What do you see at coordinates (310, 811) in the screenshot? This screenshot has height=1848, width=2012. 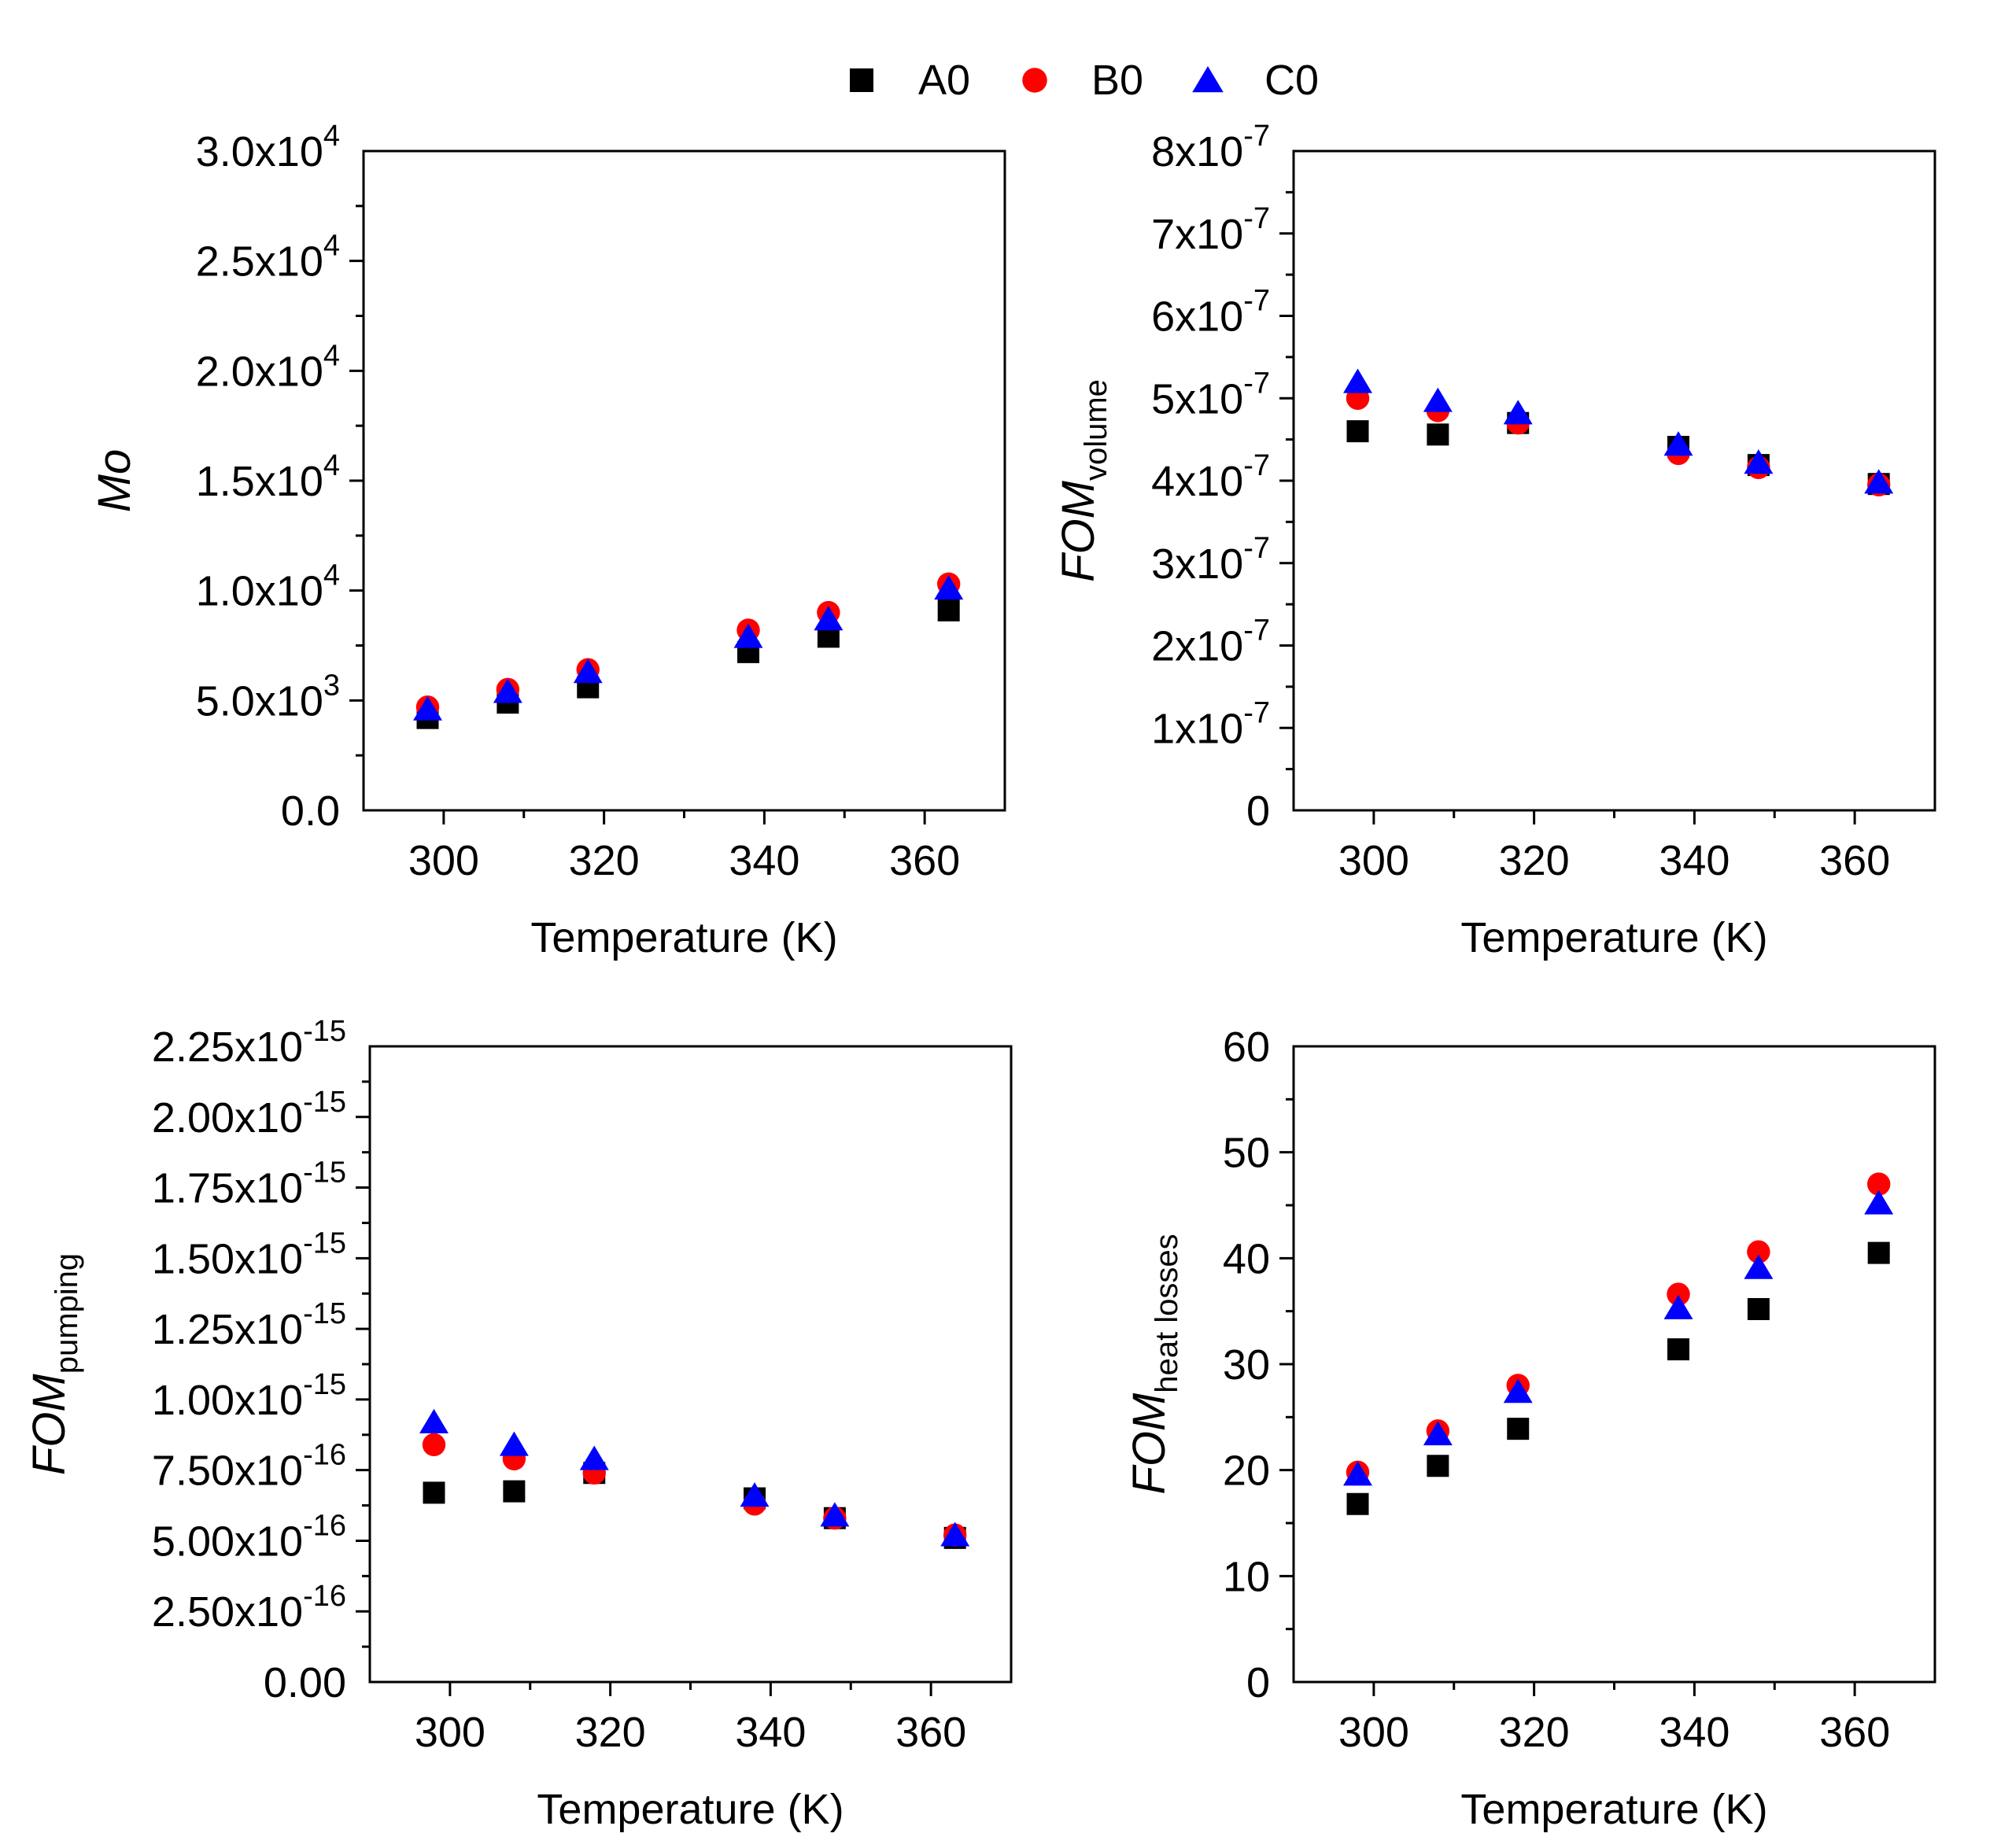 I see `y-tick-label: 0.0` at bounding box center [310, 811].